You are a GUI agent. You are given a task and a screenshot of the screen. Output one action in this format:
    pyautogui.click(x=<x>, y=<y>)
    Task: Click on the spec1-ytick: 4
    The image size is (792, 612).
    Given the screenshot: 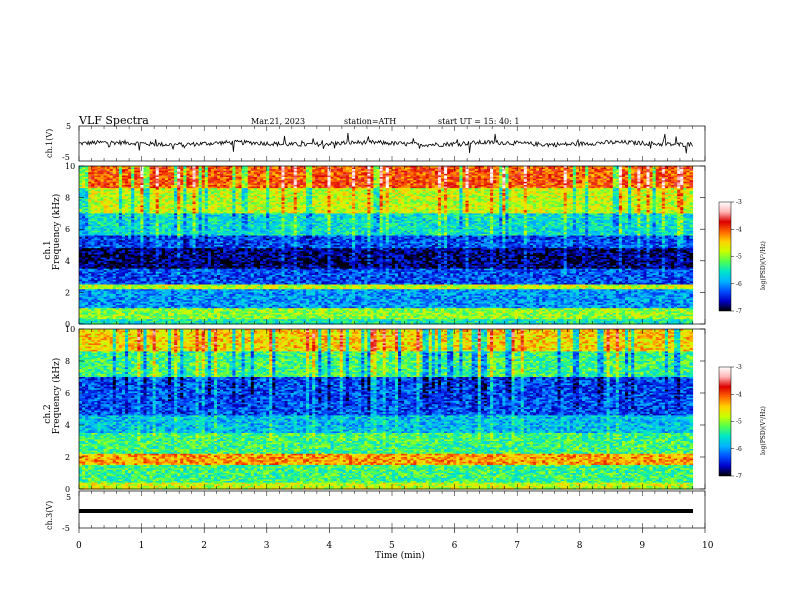 What is the action you would take?
    pyautogui.click(x=67, y=261)
    